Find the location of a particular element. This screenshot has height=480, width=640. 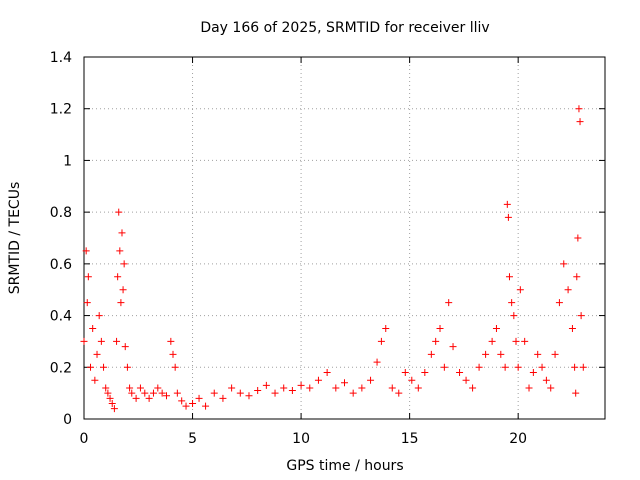

x-tick-label: 15 is located at coordinates (410, 439).